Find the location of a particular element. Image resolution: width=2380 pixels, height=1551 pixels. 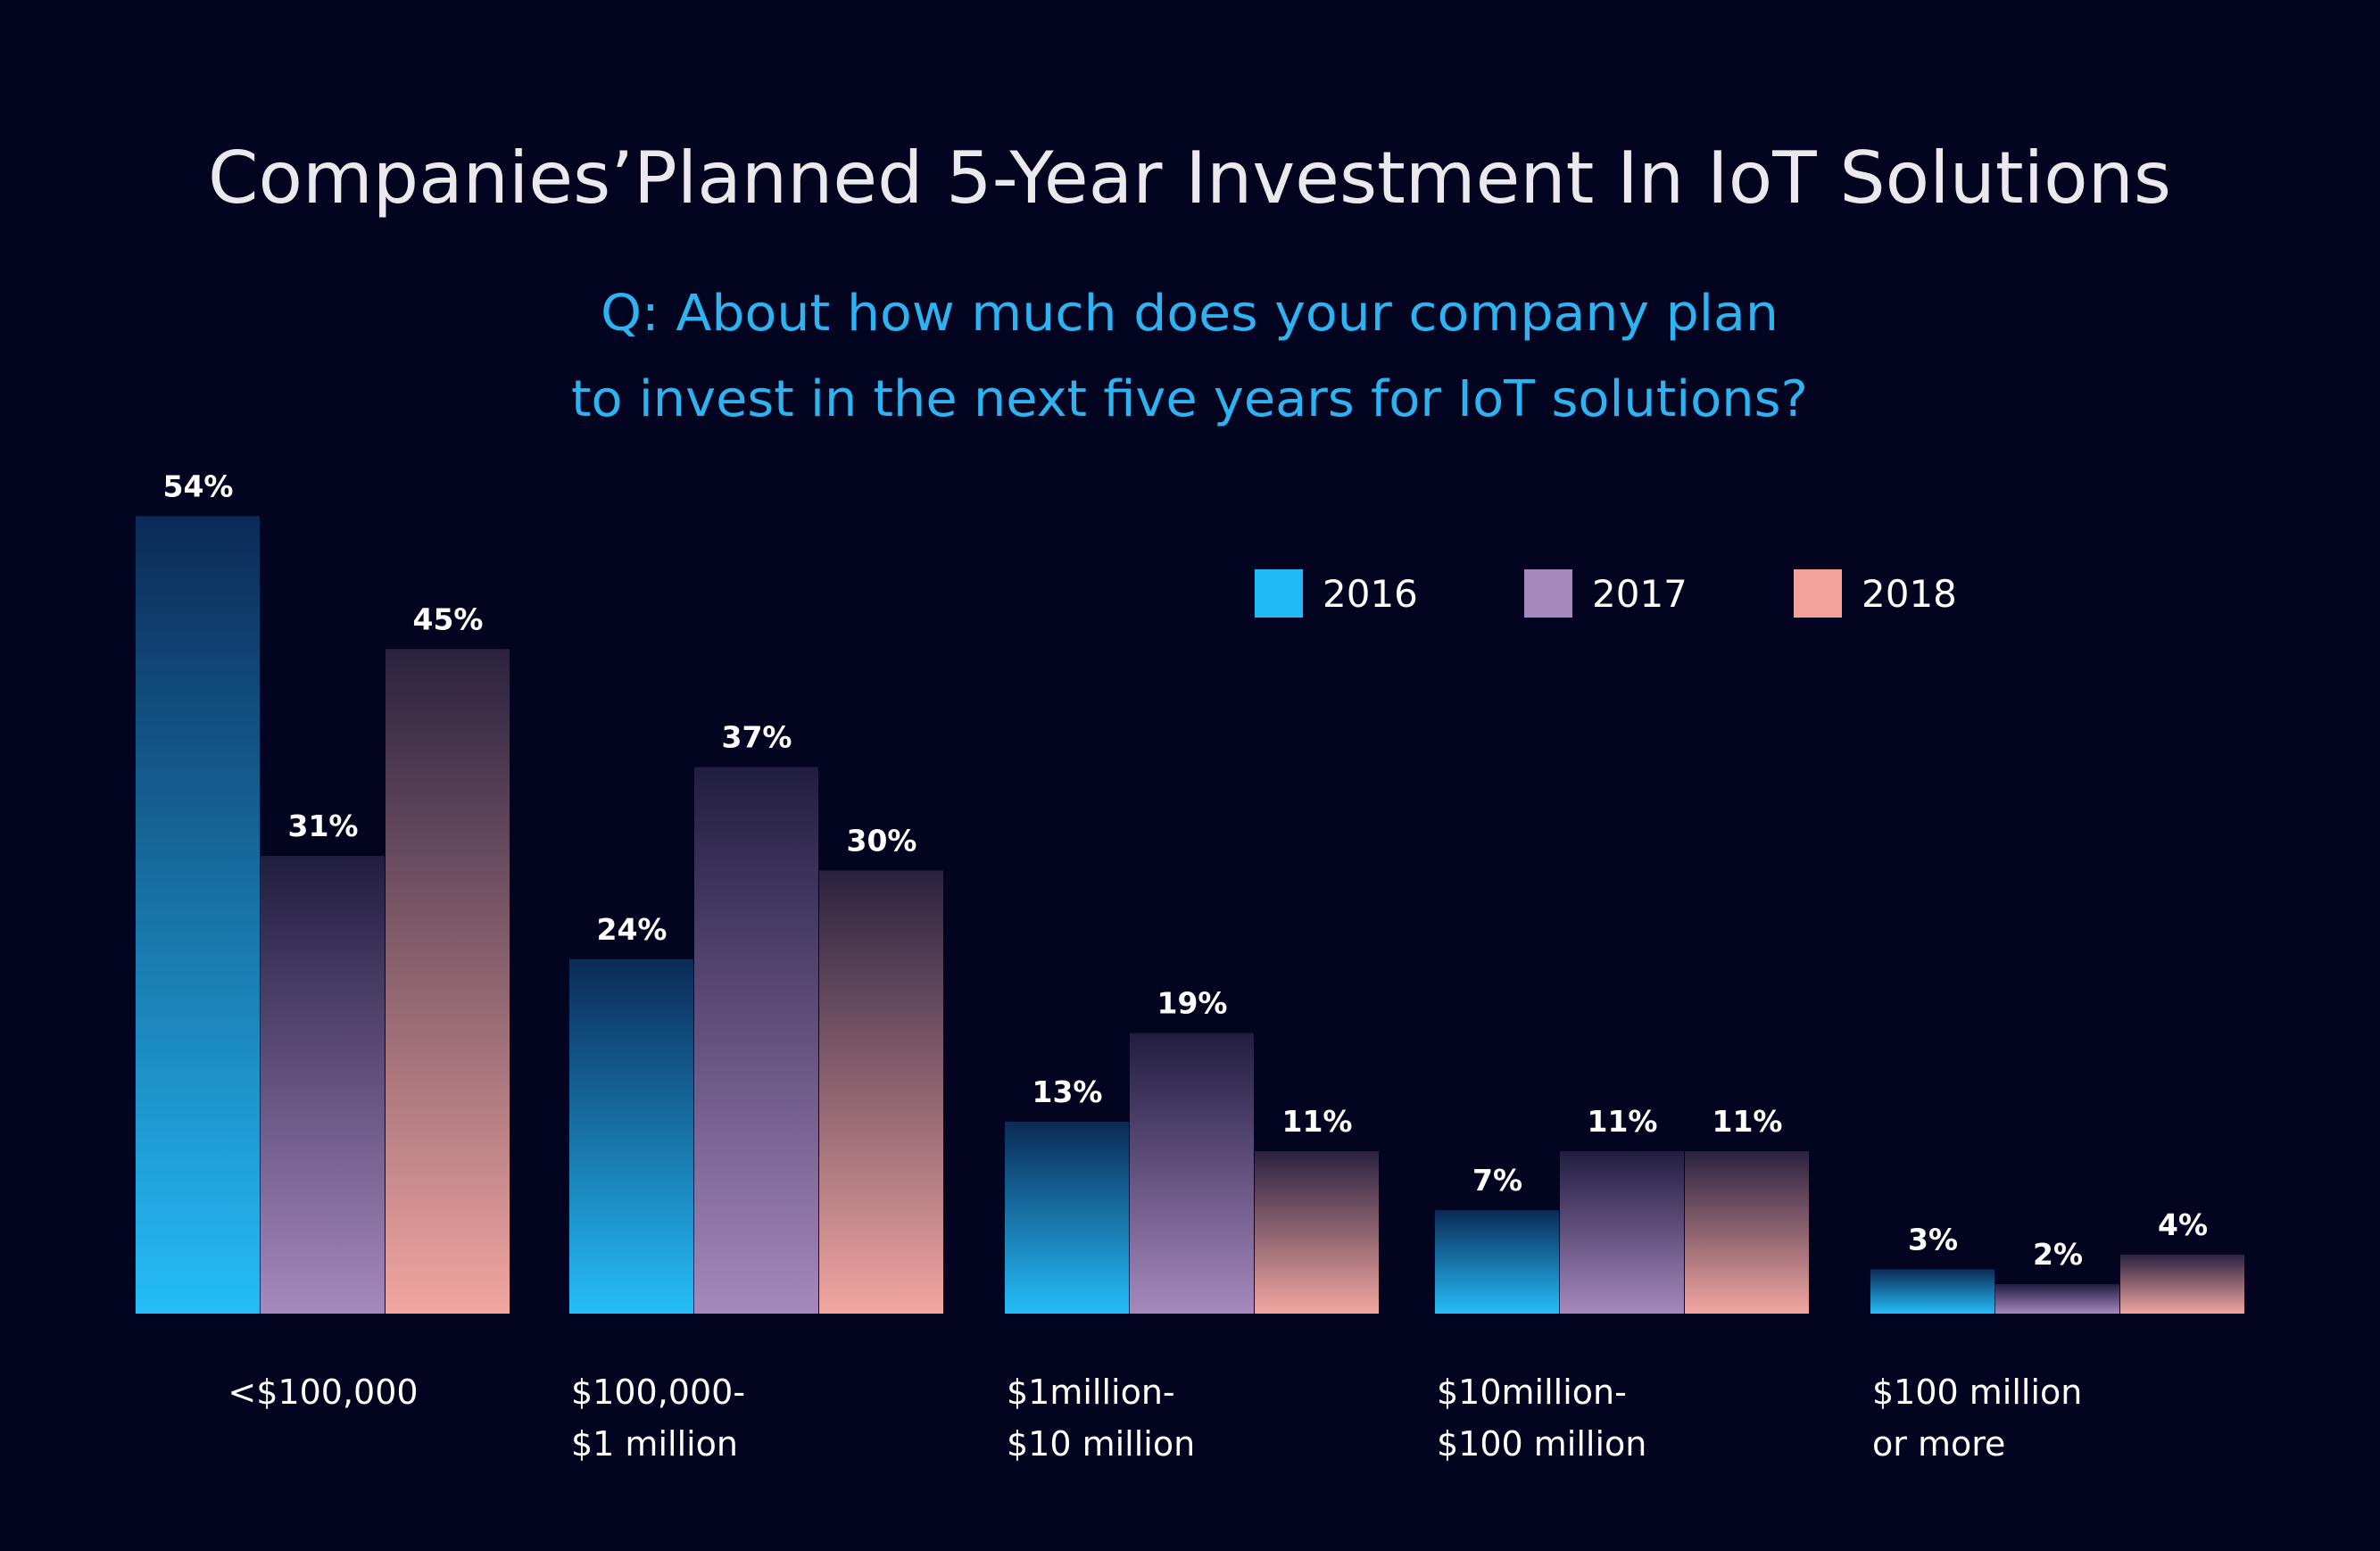

value-label-2016-5: 3% is located at coordinates (1933, 1239).